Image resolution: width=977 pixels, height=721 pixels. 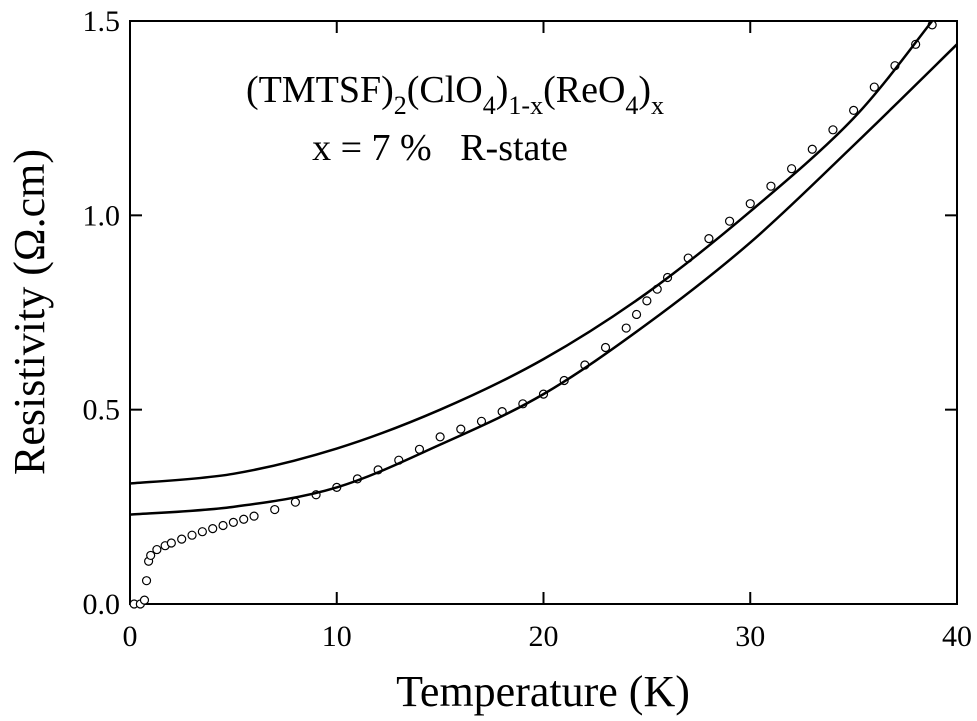 What do you see at coordinates (657, 105) in the screenshot?
I see `title-part: x` at bounding box center [657, 105].